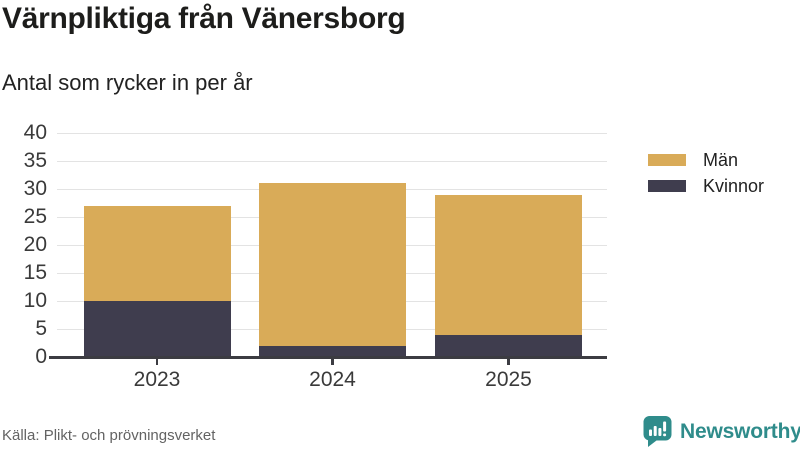  Describe the element at coordinates (35, 244) in the screenshot. I see `y-axis-tick-label: 20` at that location.